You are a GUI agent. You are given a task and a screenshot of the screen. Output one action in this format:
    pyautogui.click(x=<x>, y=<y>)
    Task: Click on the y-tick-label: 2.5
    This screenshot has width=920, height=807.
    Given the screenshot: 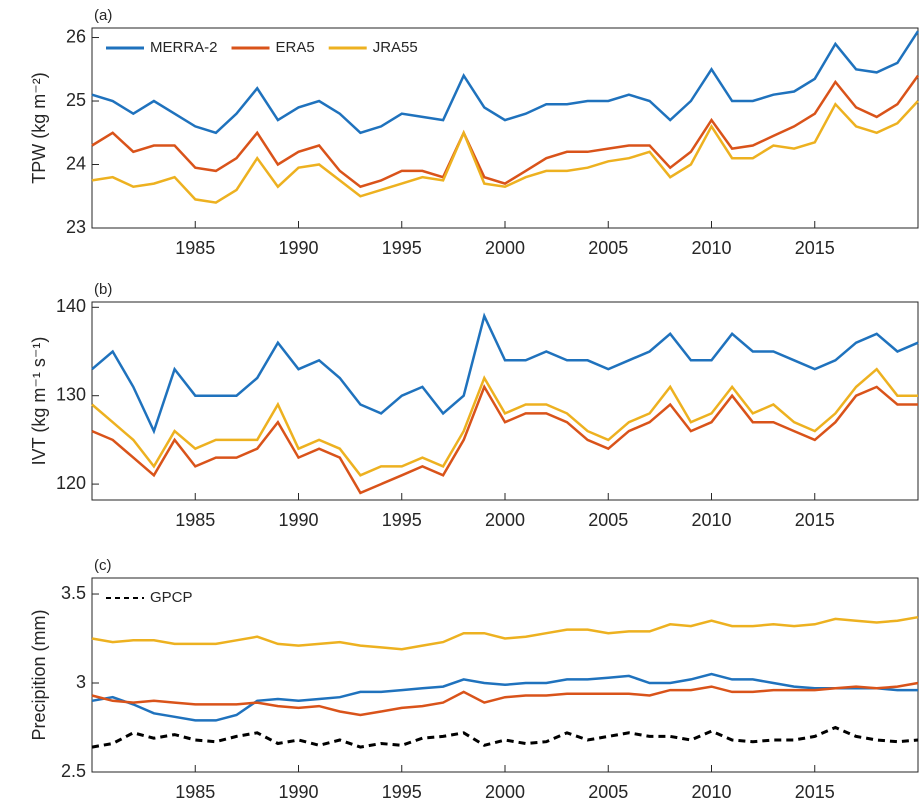 What is the action you would take?
    pyautogui.click(x=73, y=771)
    